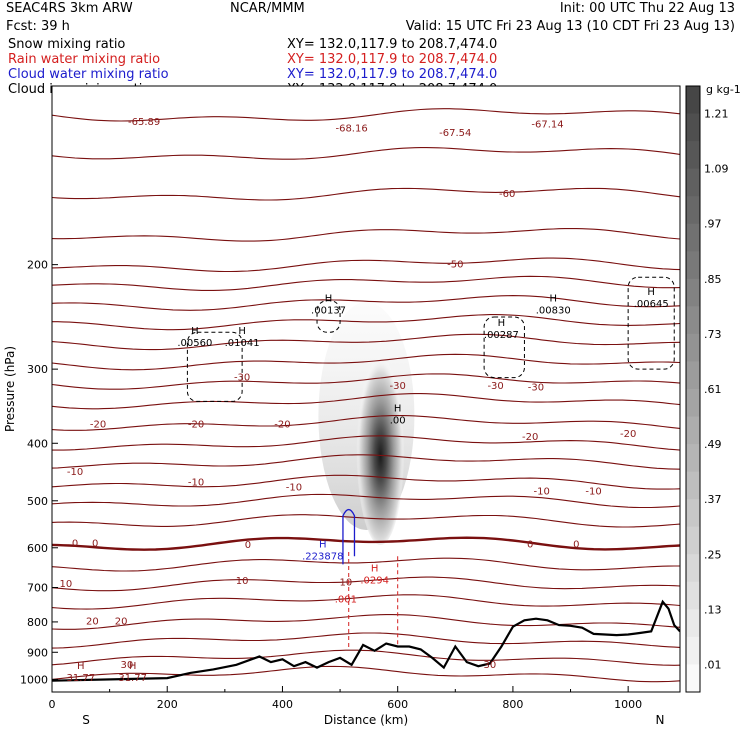  Describe the element at coordinates (373, 601) in the screenshot. I see `rain-contour` at that location.